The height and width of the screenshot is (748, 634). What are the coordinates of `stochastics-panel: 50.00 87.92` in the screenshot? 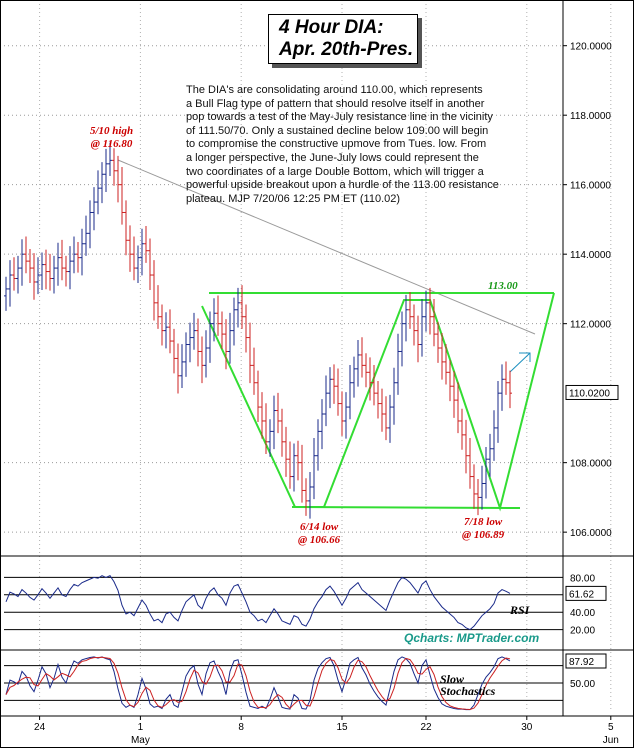 It's located at (305, 682).